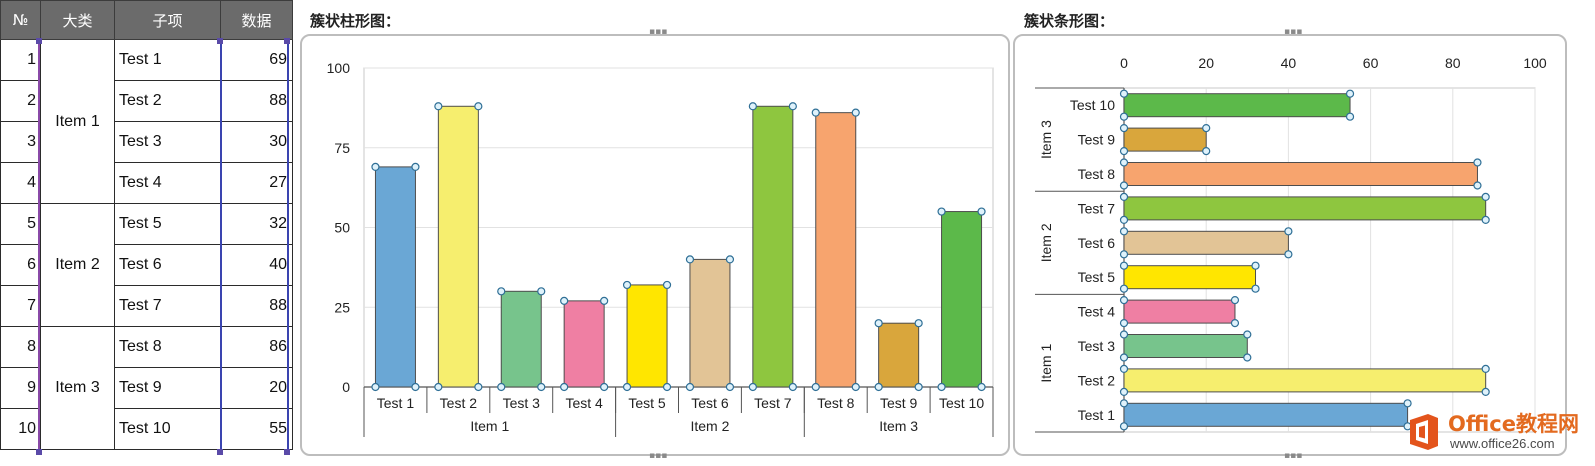 This screenshot has width=1595, height=466. What do you see at coordinates (256, 183) in the screenshot?
I see `value-cell: 27` at bounding box center [256, 183].